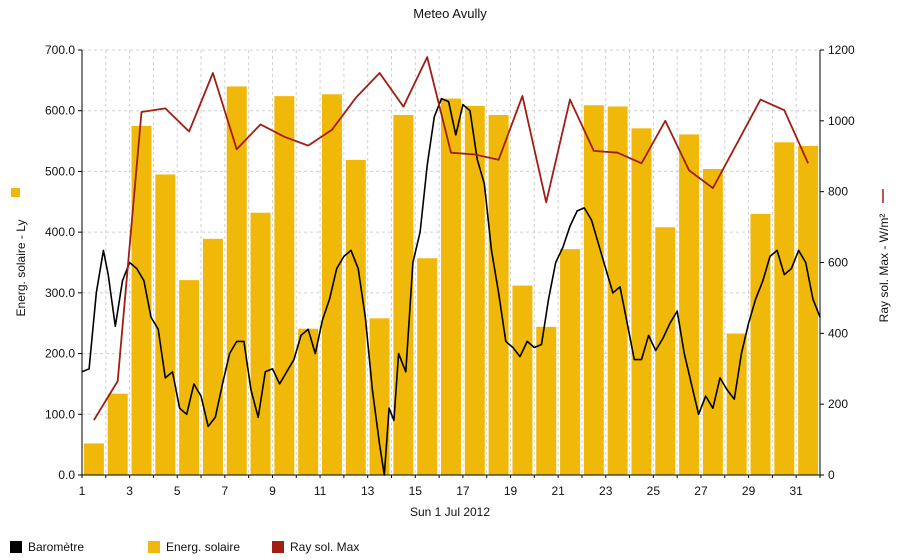  I want to click on tick-label-right: 200, so click(838, 404).